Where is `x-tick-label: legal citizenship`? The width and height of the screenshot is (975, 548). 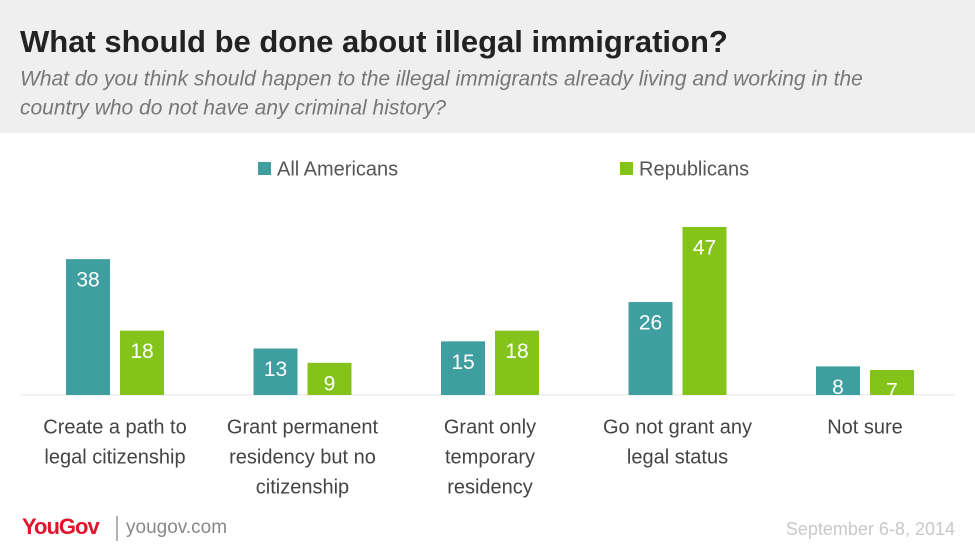 x-tick-label: legal citizenship is located at coordinates (114, 457).